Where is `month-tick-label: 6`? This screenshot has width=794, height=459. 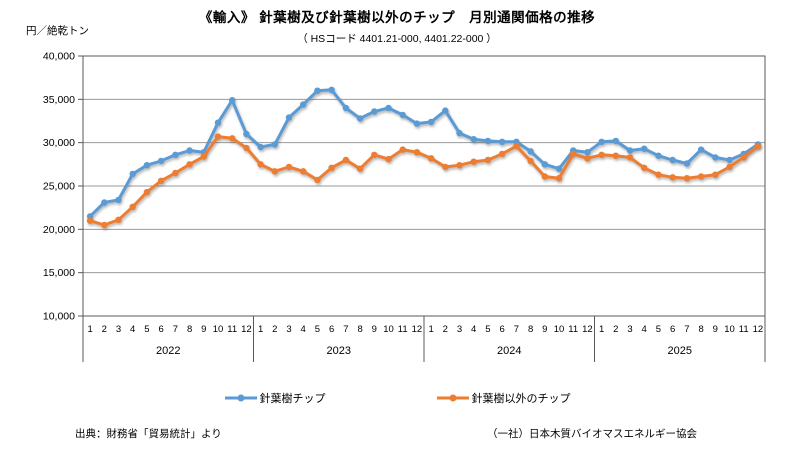
month-tick-label: 6 is located at coordinates (331, 329).